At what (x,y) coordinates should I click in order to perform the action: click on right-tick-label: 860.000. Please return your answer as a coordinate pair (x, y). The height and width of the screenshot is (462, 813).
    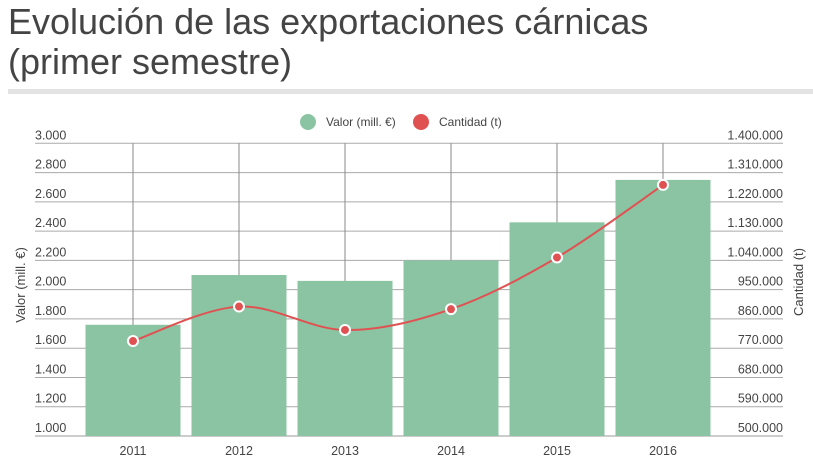
    Looking at the image, I should click on (760, 311).